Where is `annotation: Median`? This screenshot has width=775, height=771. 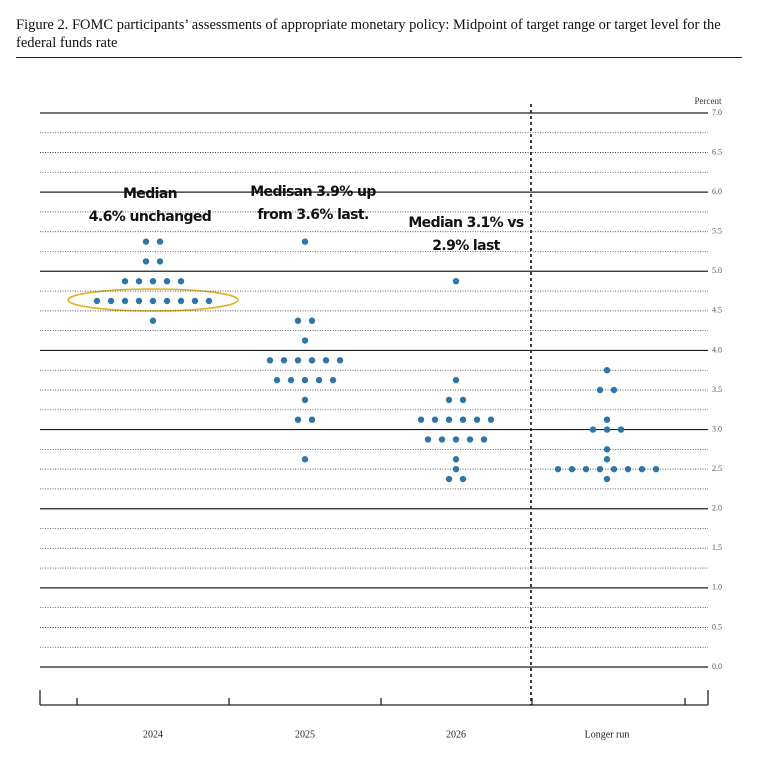 annotation: Median is located at coordinates (150, 194).